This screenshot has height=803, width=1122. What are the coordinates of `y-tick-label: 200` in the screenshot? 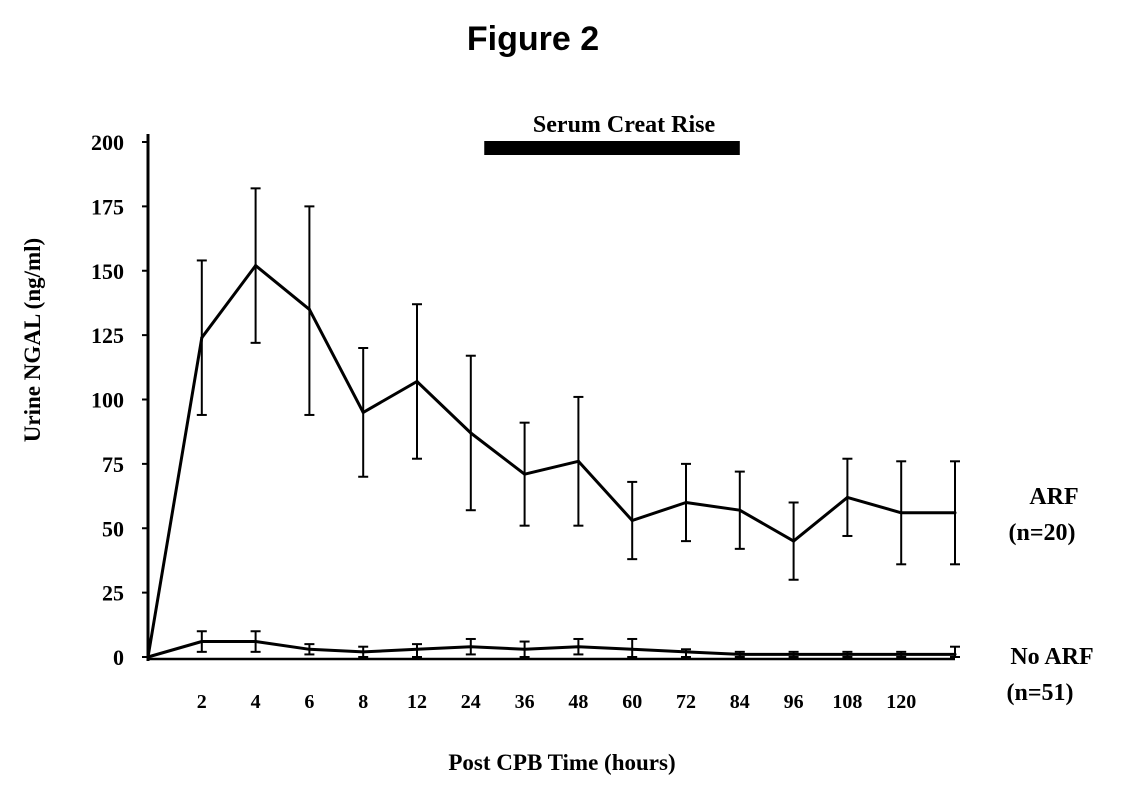 It's located at (107, 142).